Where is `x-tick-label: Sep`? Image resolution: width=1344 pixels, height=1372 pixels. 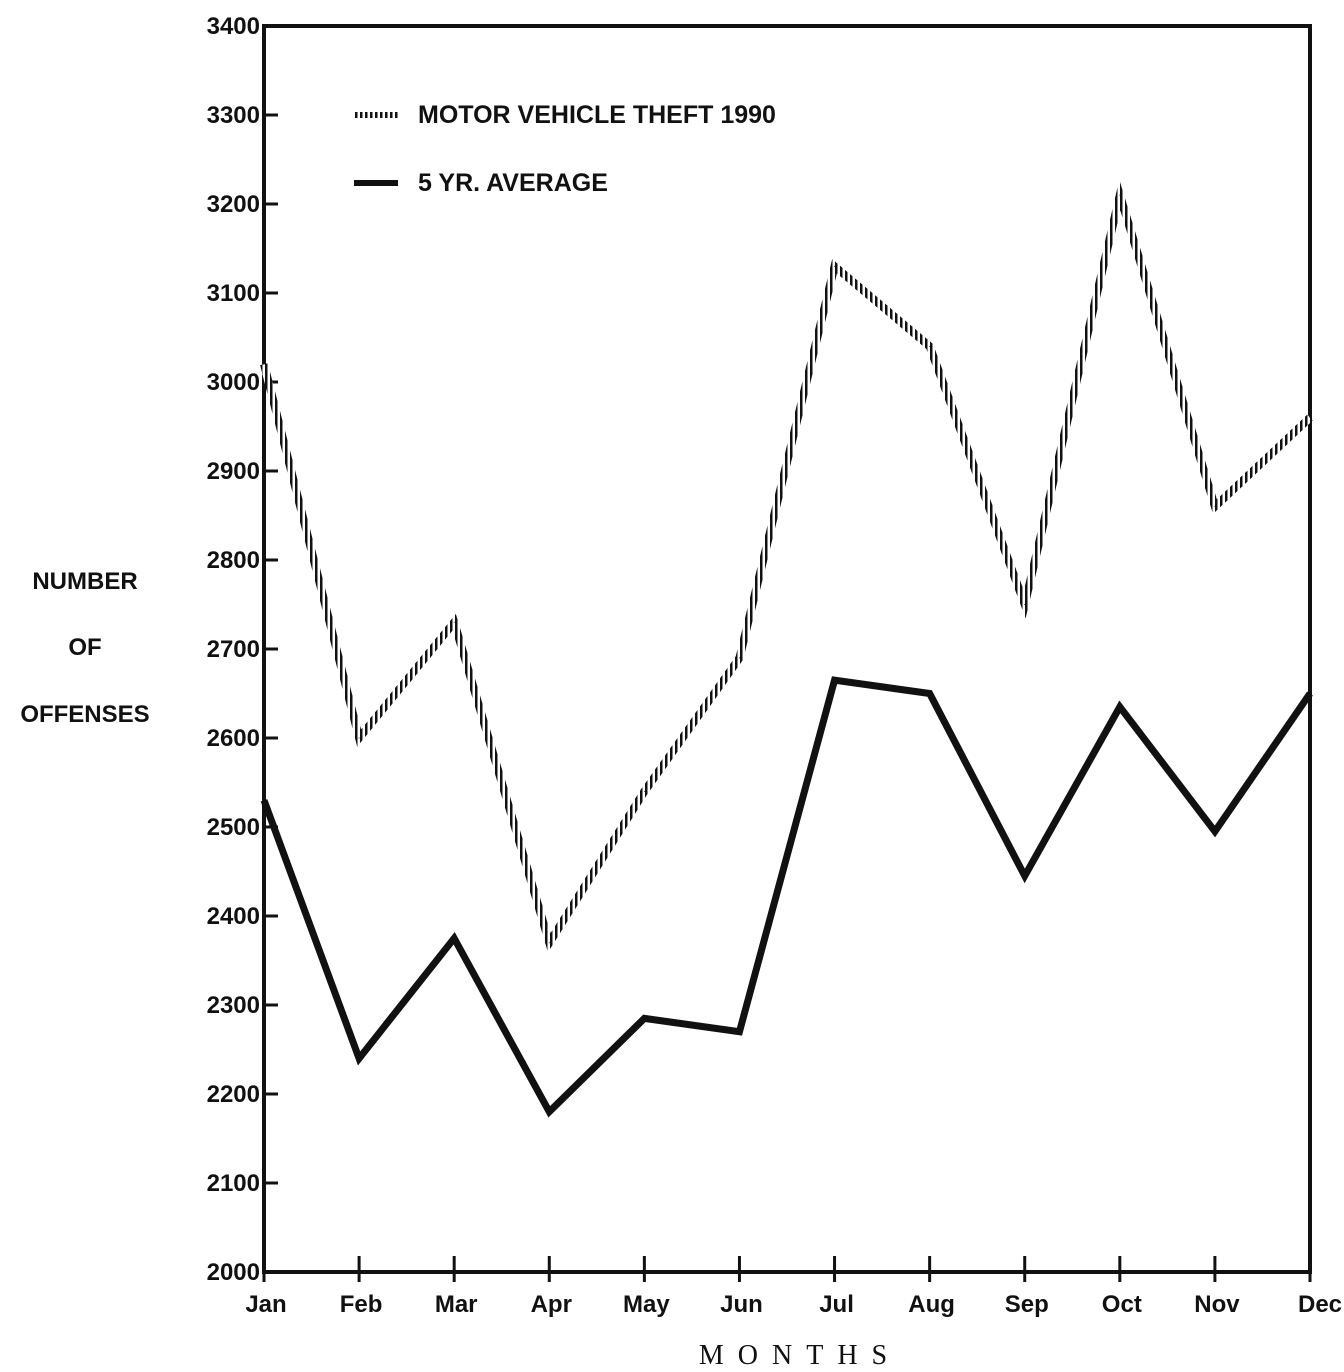 x-tick-label: Sep is located at coordinates (1027, 1304).